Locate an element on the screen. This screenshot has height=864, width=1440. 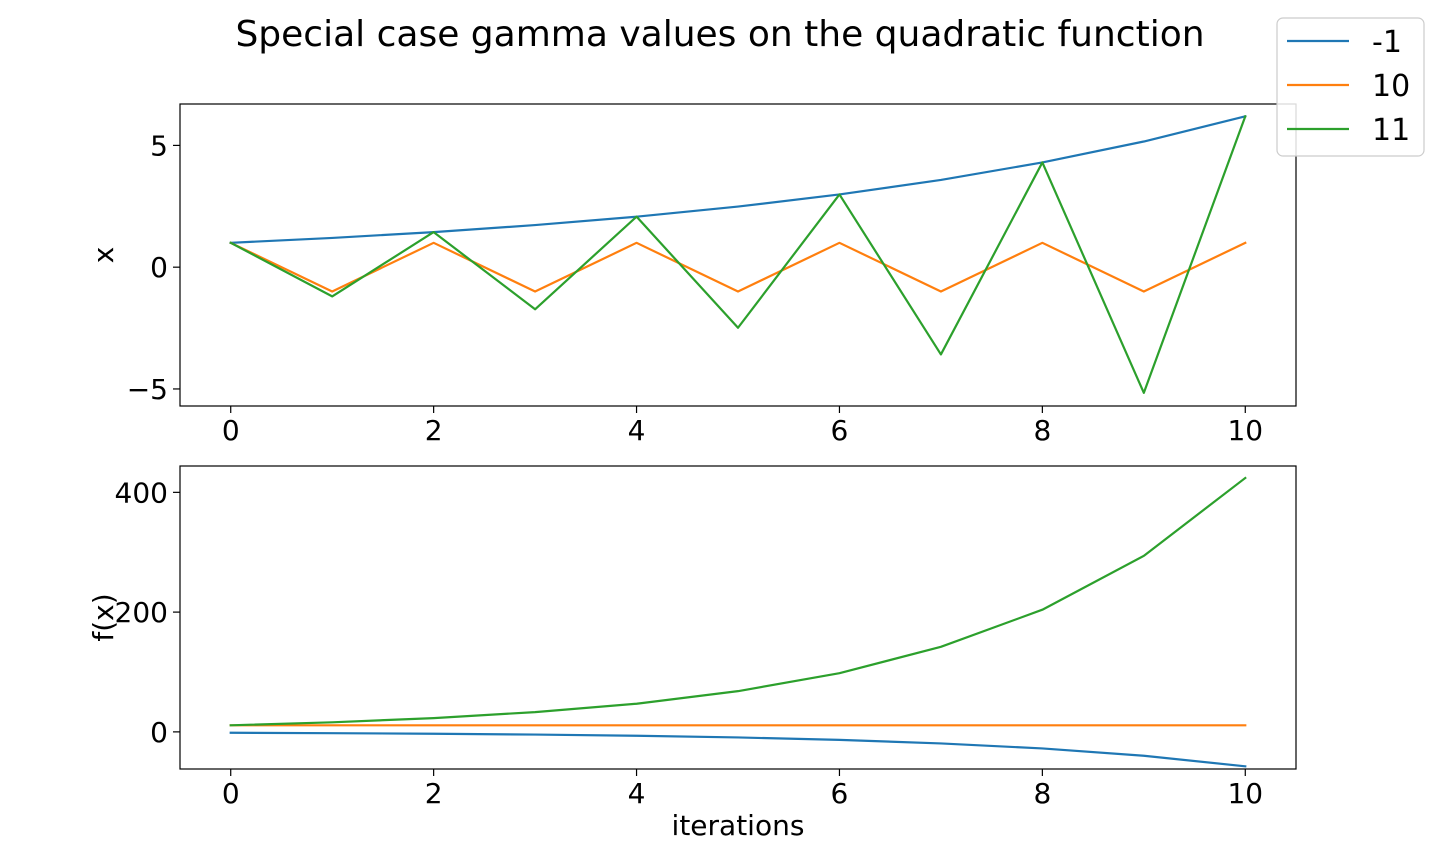
y-axis-label: f(x) is located at coordinates (103, 617).